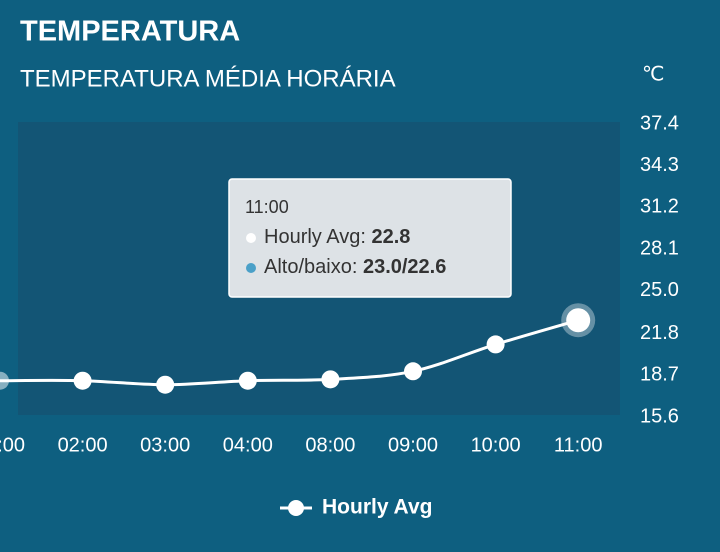  What do you see at coordinates (83, 445) in the screenshot?
I see `x-tick-label: 02:00` at bounding box center [83, 445].